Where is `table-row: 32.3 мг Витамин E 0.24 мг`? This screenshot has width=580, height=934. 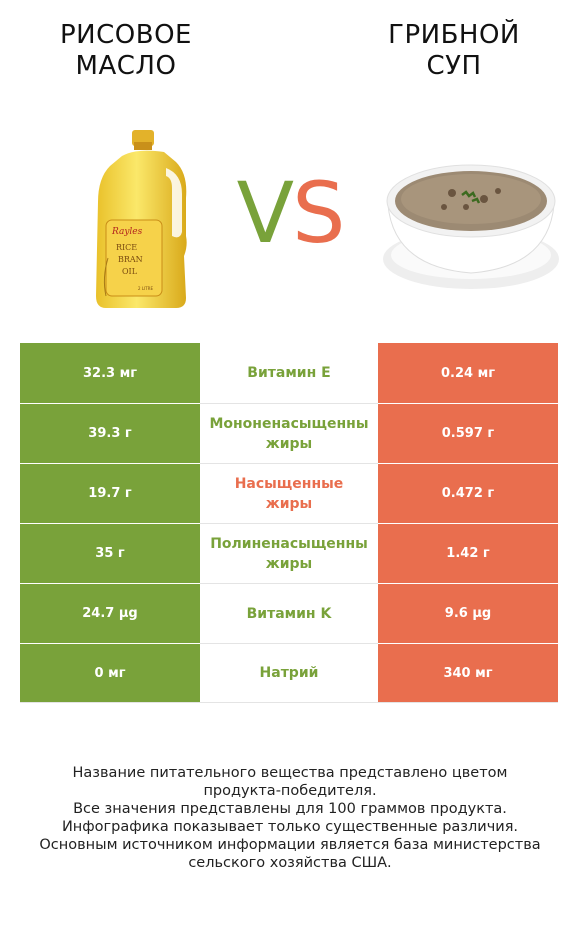
table-row: 32.3 мг Витамин E 0.24 мг is located at coordinates (289, 373).